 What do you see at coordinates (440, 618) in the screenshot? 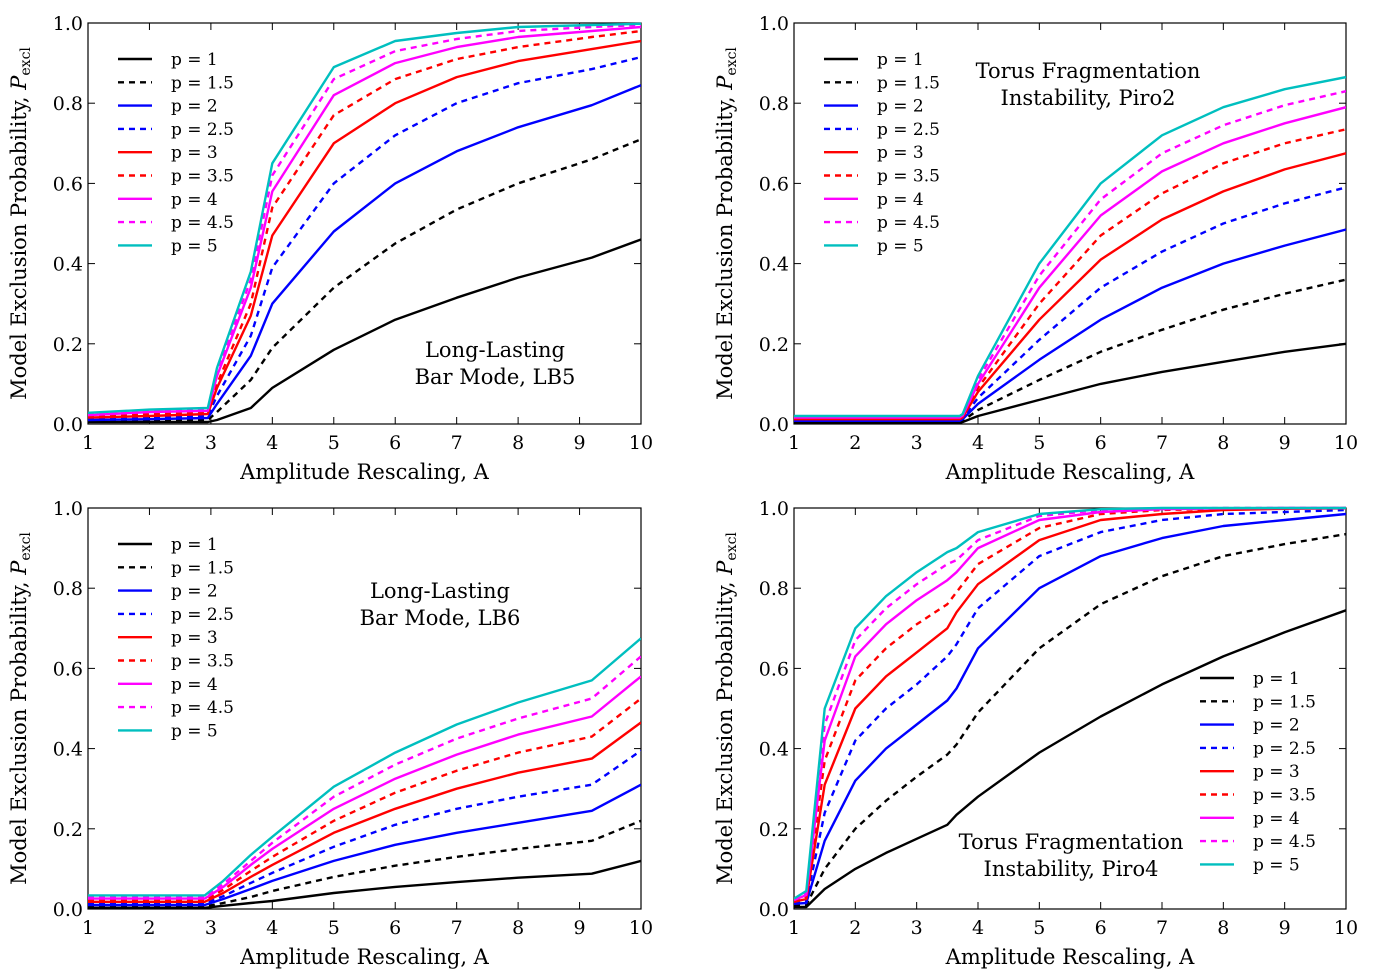
I see `annotation-line: Bar Mode, LB6` at bounding box center [440, 618].